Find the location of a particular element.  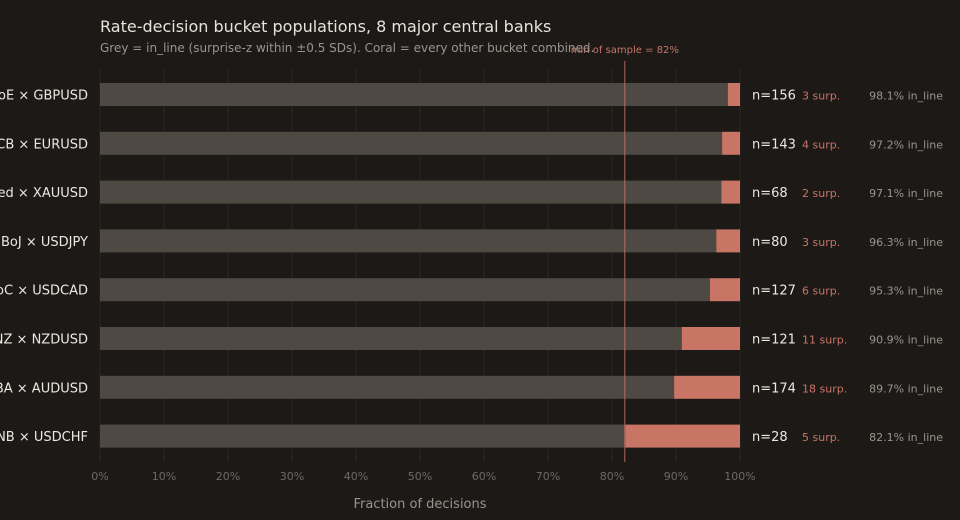

x-ticks-layer: 0% 10% 20% 30% 40% 50% 60% 70% 80% 90% 100% is located at coordinates (423, 476).